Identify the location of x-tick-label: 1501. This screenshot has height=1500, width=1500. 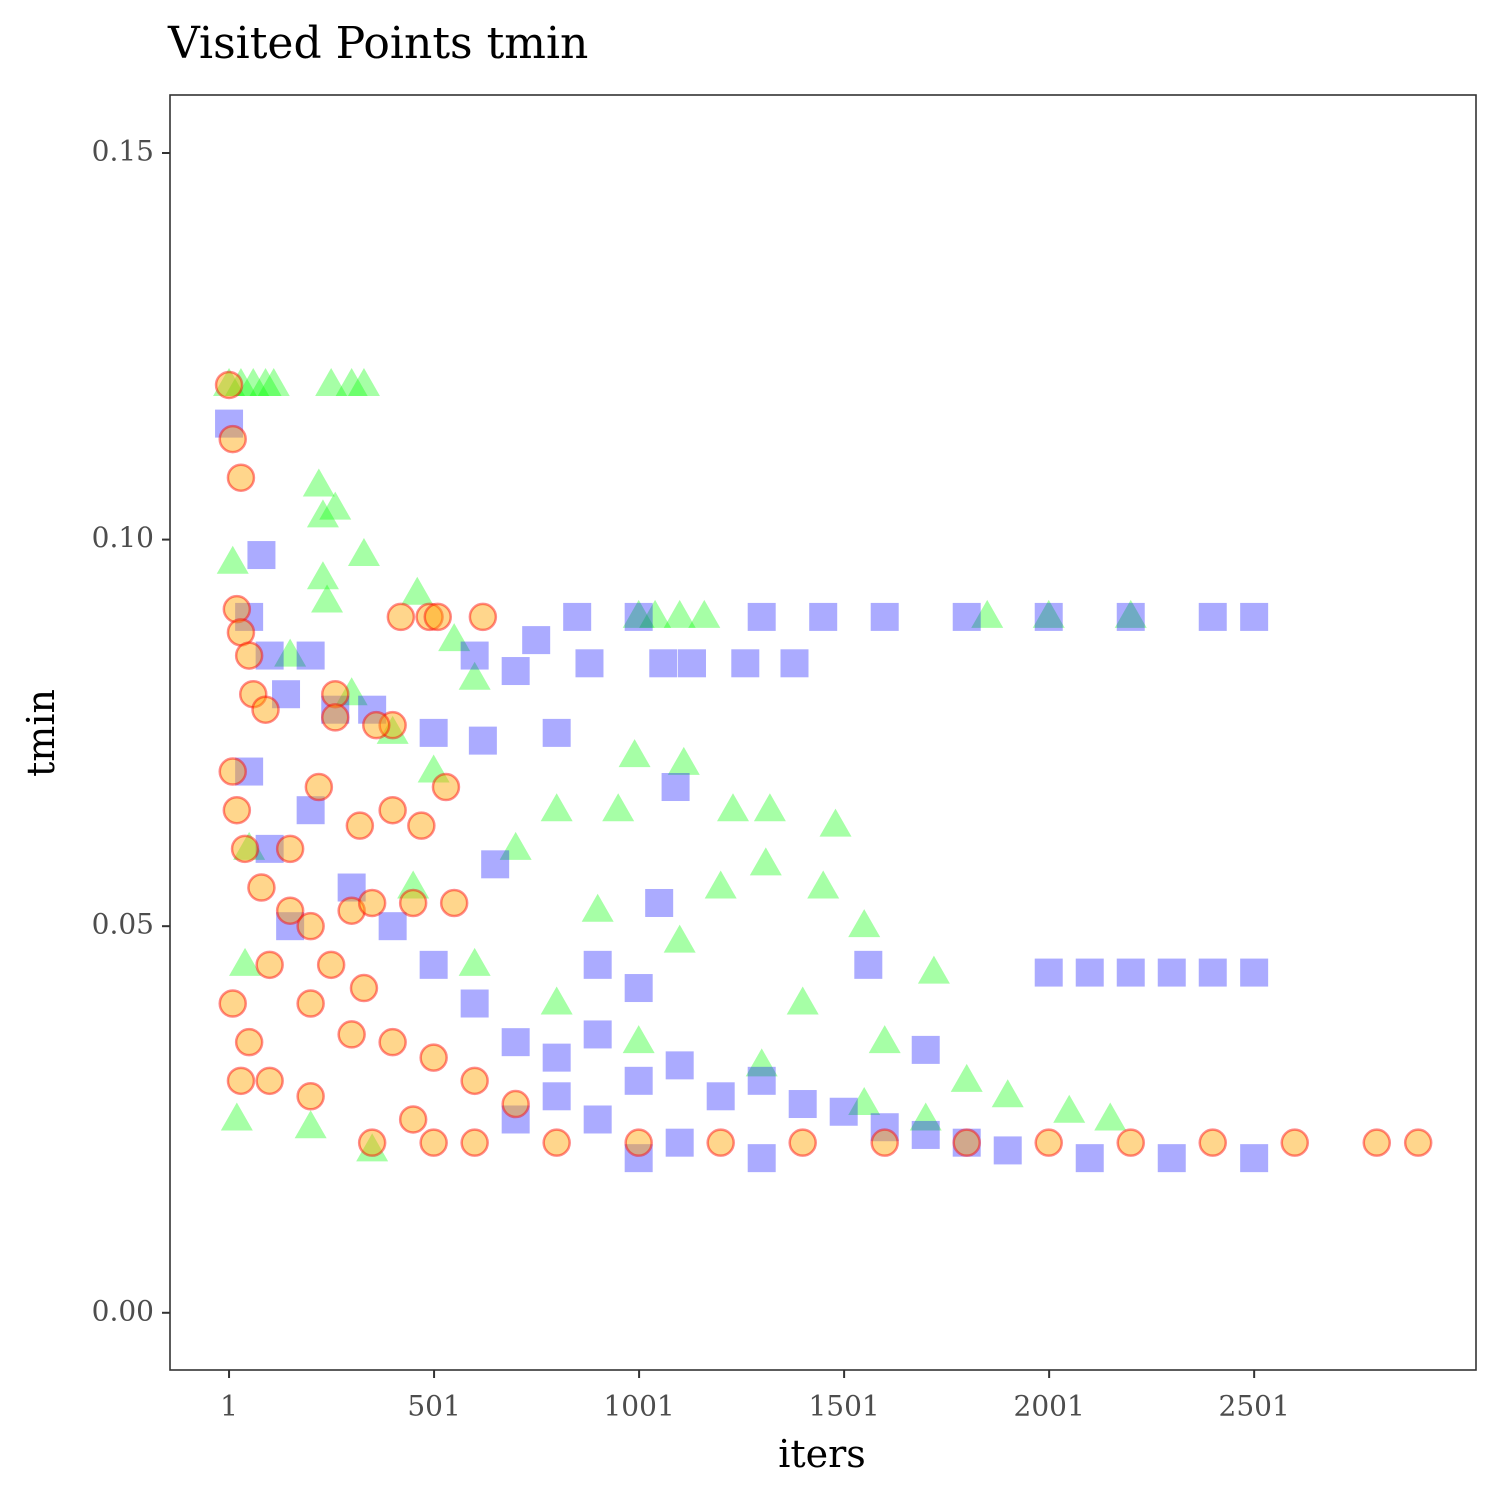
(843, 1406).